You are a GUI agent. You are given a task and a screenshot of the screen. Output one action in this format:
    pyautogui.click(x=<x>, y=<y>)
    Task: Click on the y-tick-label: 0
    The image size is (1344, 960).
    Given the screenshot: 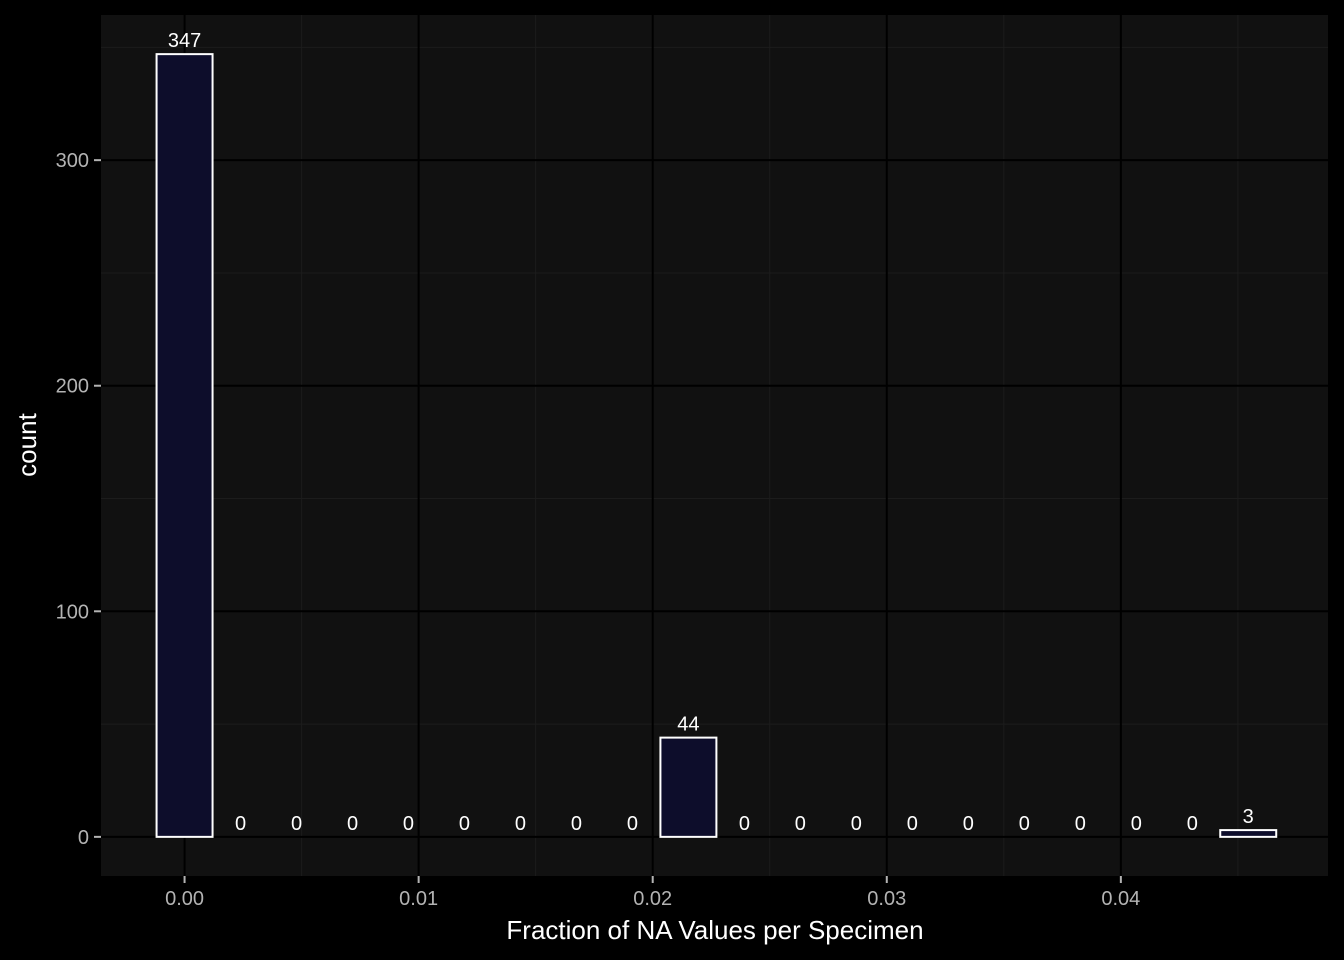 What is the action you would take?
    pyautogui.click(x=83, y=838)
    